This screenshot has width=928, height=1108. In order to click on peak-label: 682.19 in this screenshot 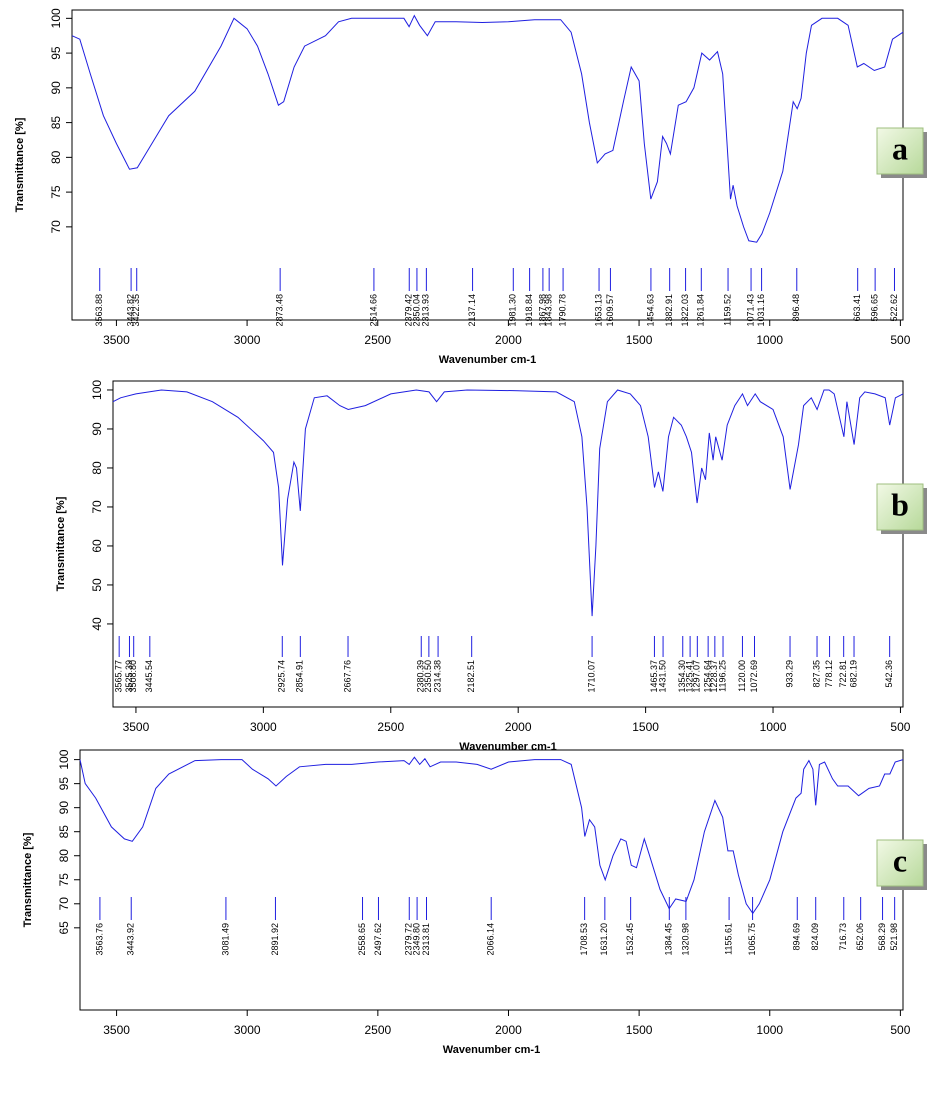, I will do `click(853, 674)`.